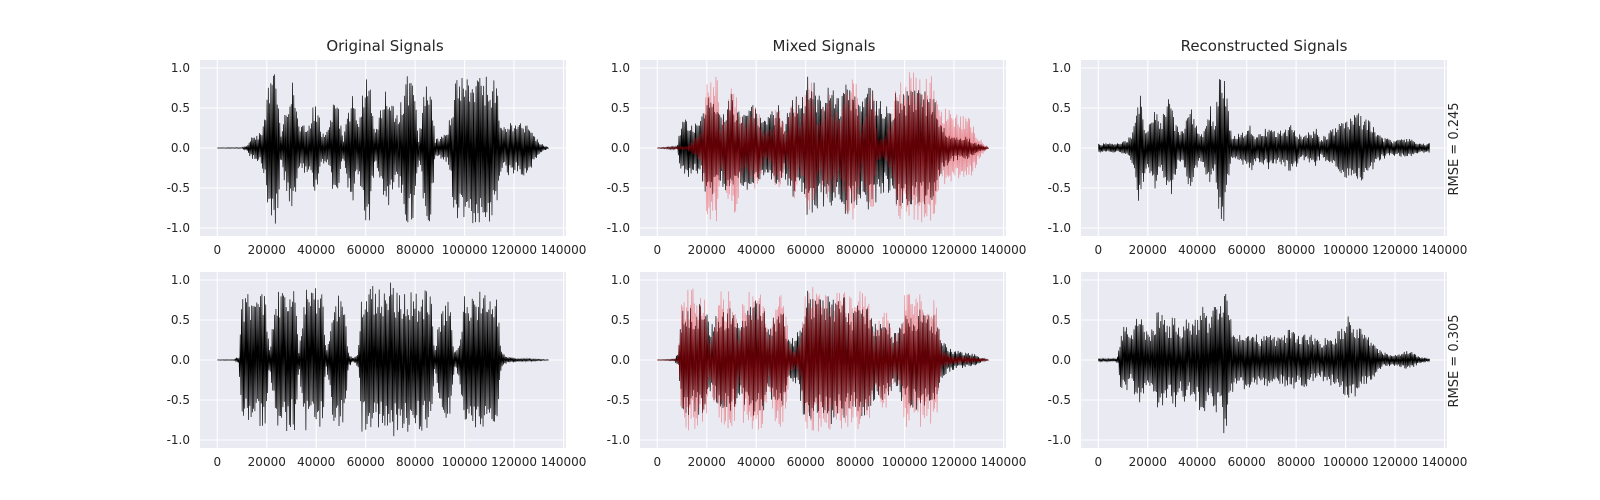  What do you see at coordinates (1454, 148) in the screenshot?
I see `rmse-label-row-1: RMSE = 0.245` at bounding box center [1454, 148].